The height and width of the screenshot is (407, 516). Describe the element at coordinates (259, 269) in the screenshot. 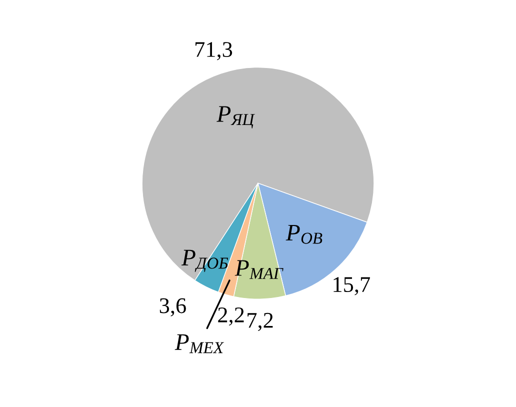

I see `slice-label: P$_{МАГ}$` at that location.